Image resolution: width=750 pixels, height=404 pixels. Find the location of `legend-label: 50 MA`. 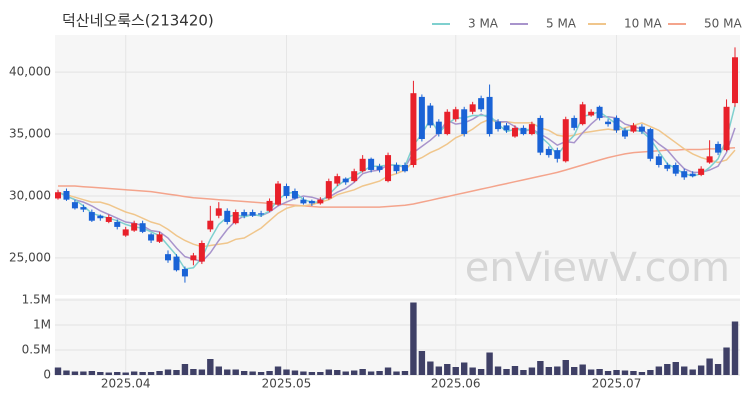

legend-label: 50 MA is located at coordinates (723, 24).